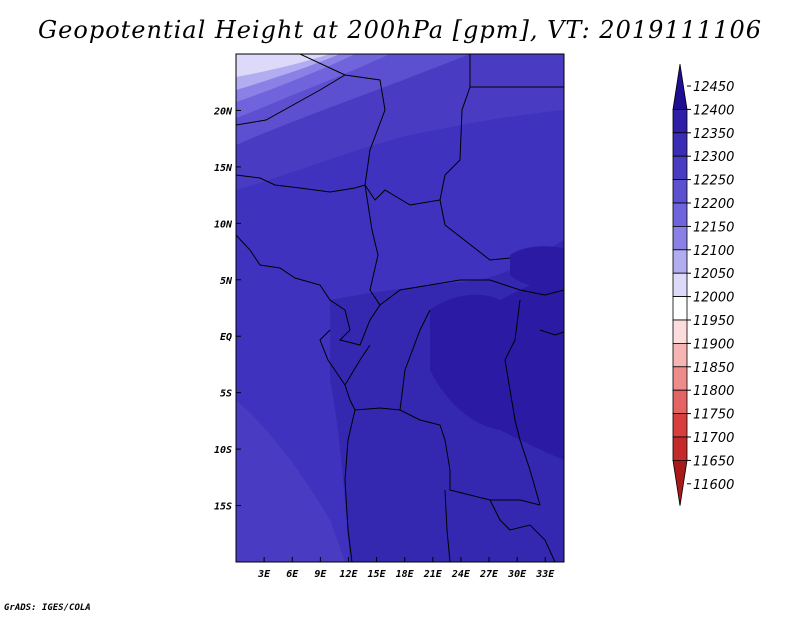 This screenshot has width=800, height=618. I want to click on core-band, so click(497, 365).